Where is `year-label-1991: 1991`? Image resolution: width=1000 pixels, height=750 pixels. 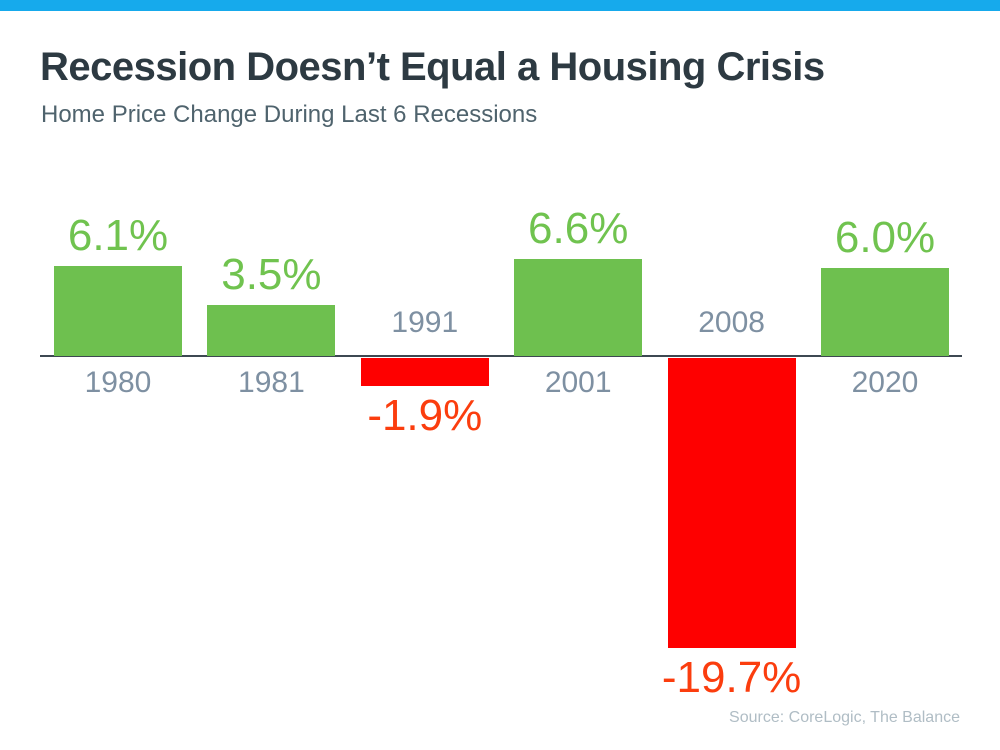
year-label-1991: 1991 is located at coordinates (425, 322).